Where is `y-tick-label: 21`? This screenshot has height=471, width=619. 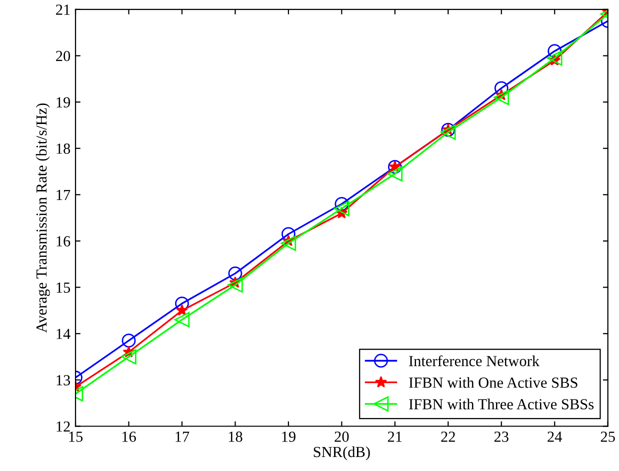 y-tick-label: 21 is located at coordinates (63, 9).